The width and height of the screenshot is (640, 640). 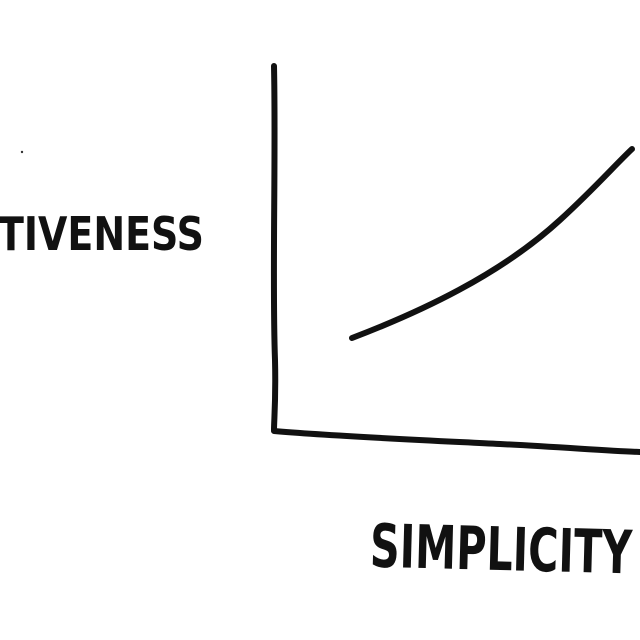 What do you see at coordinates (102, 234) in the screenshot?
I see `y-axis-label: TIVENESS` at bounding box center [102, 234].